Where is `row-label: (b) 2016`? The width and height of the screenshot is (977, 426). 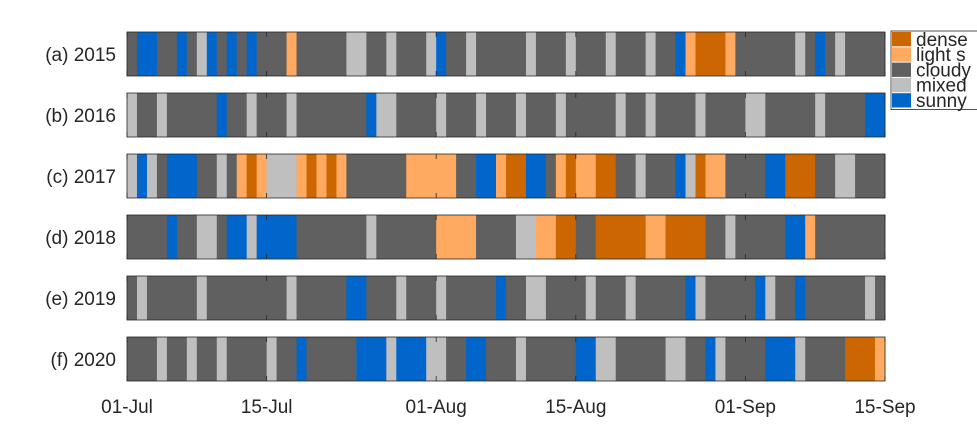 row-label: (b) 2016 is located at coordinates (80, 116).